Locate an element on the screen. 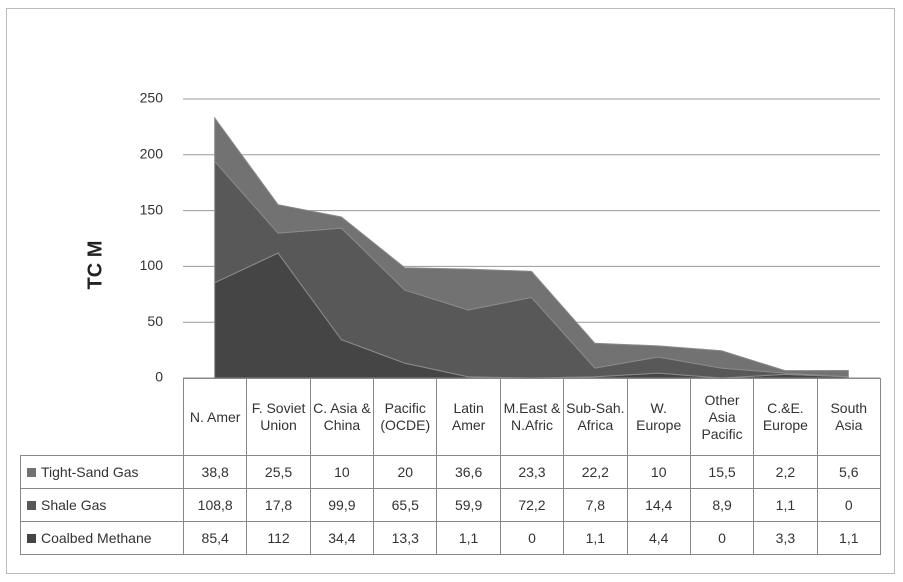 The height and width of the screenshot is (582, 903). y-axis-label: TC M is located at coordinates (95, 265).